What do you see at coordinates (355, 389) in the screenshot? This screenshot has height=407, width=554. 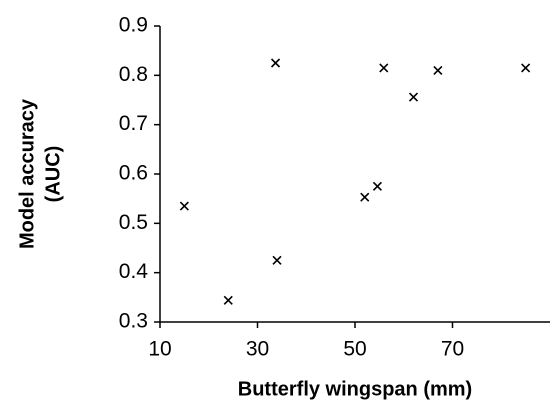 I see `x-axis-title: Butterfly wingspan (mm)` at bounding box center [355, 389].